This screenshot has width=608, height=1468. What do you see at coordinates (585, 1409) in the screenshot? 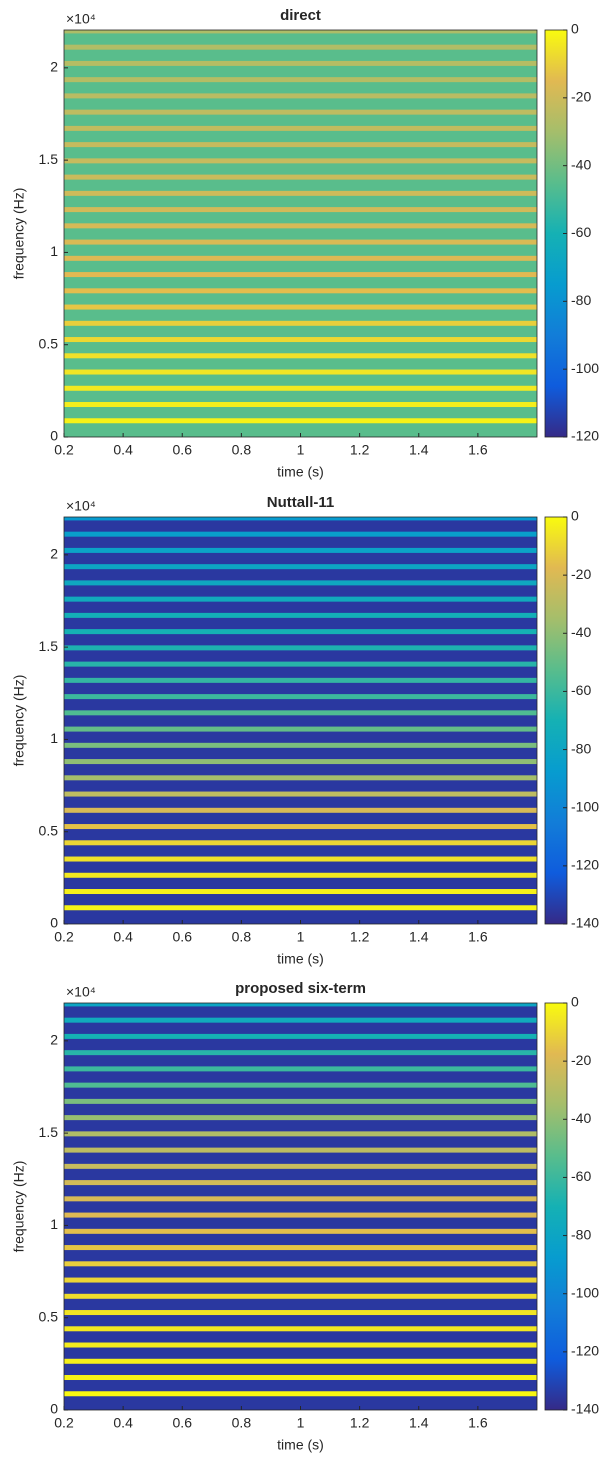
I see `colorbar-tick-label: -140` at bounding box center [585, 1409].